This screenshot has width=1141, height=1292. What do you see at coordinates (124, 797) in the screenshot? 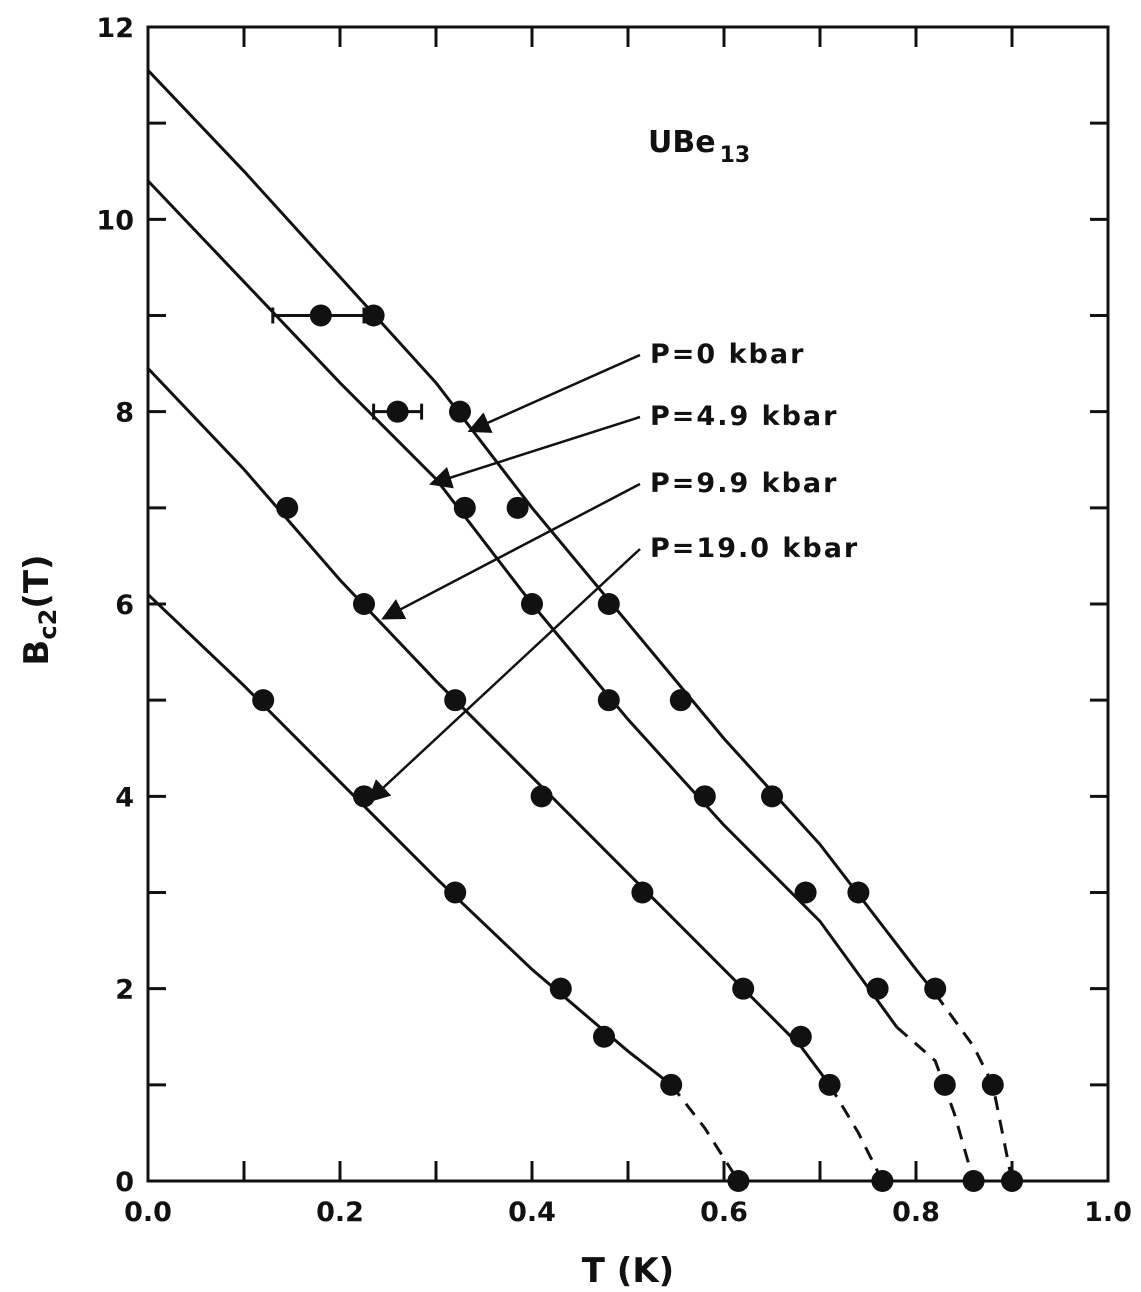
I see `y-tick-label: 4` at bounding box center [124, 797].